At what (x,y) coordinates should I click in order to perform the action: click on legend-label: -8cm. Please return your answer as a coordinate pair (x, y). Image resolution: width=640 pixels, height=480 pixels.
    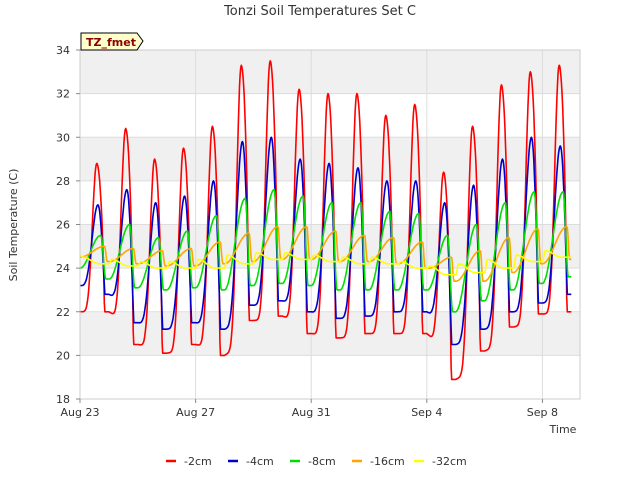
    Looking at the image, I should click on (322, 461).